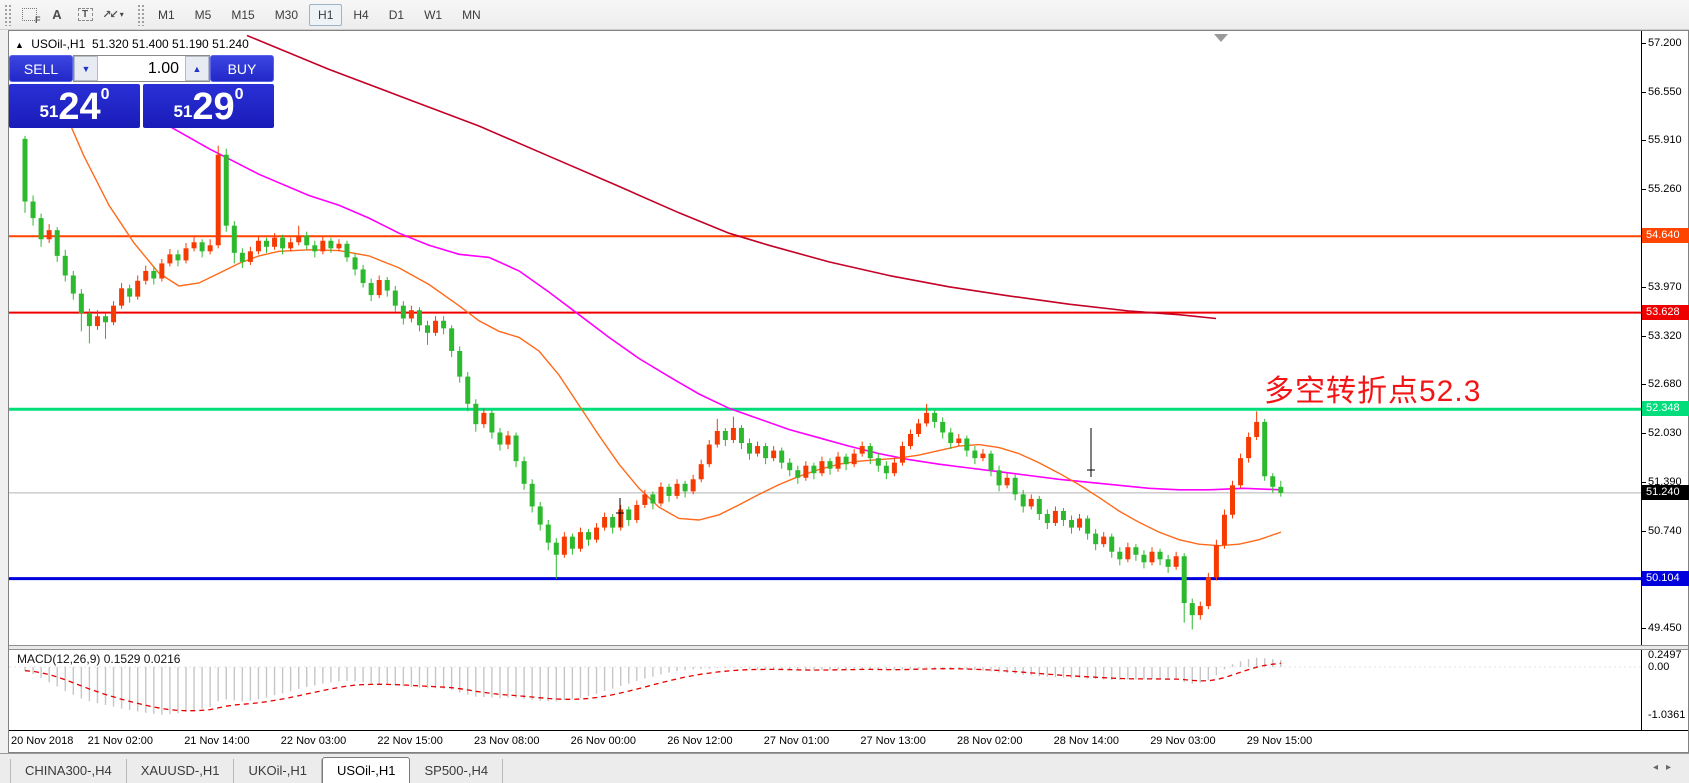 The image size is (1689, 783). Describe the element at coordinates (243, 14) in the screenshot. I see `timeframe-button-m15: M15` at that location.